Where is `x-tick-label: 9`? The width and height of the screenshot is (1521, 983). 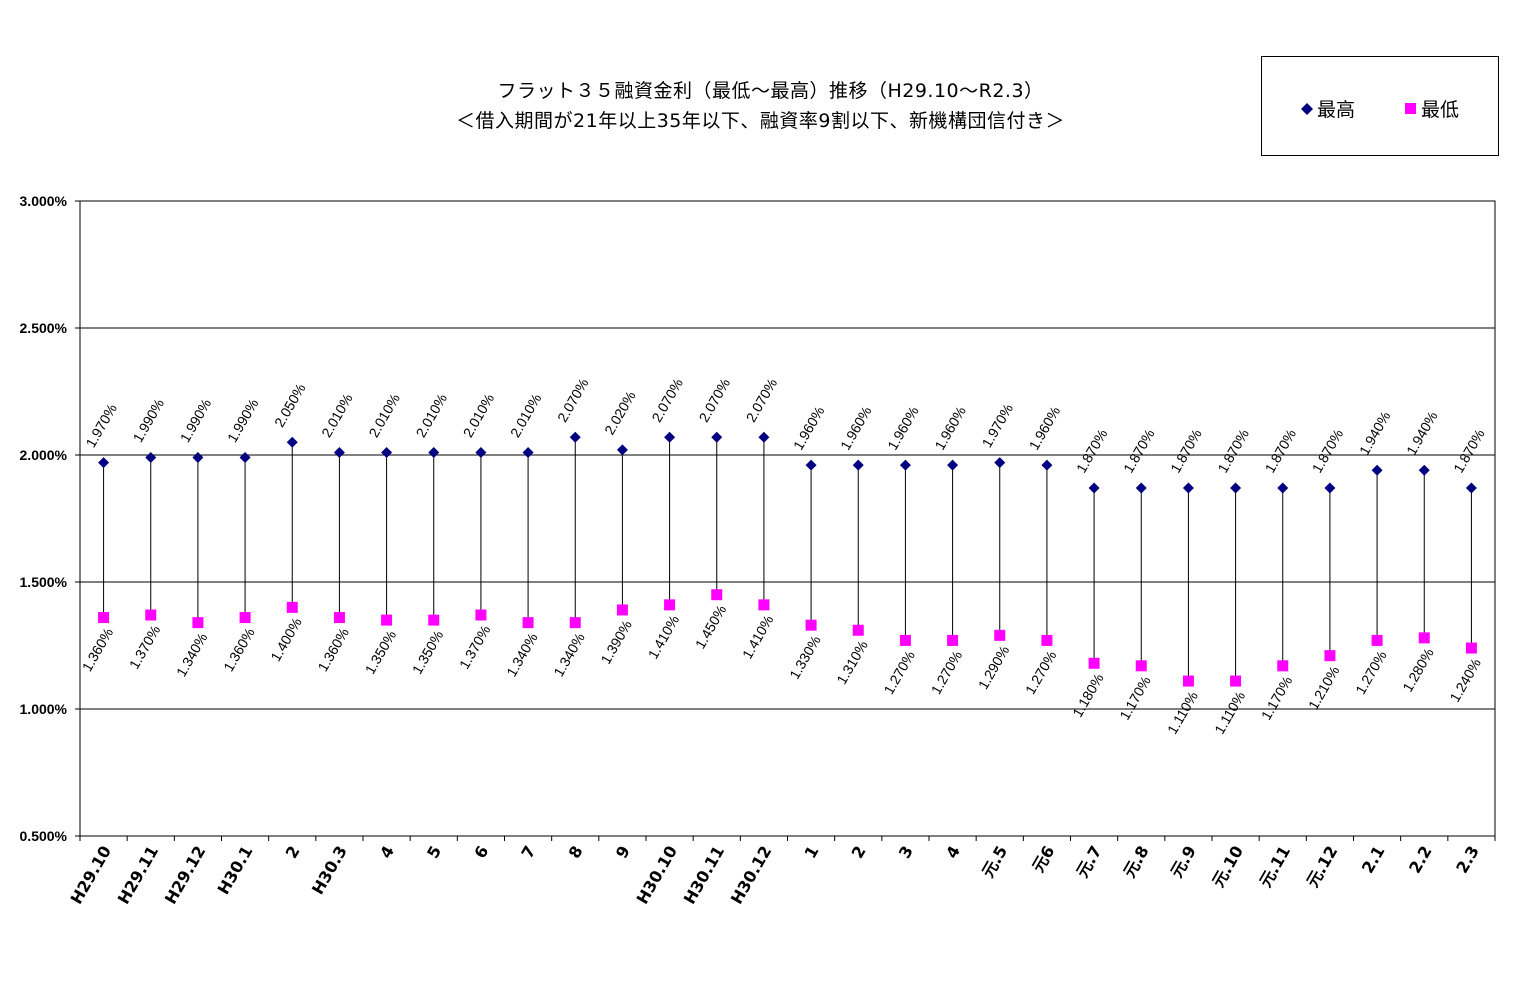
x-tick-label: 9 is located at coordinates (623, 852).